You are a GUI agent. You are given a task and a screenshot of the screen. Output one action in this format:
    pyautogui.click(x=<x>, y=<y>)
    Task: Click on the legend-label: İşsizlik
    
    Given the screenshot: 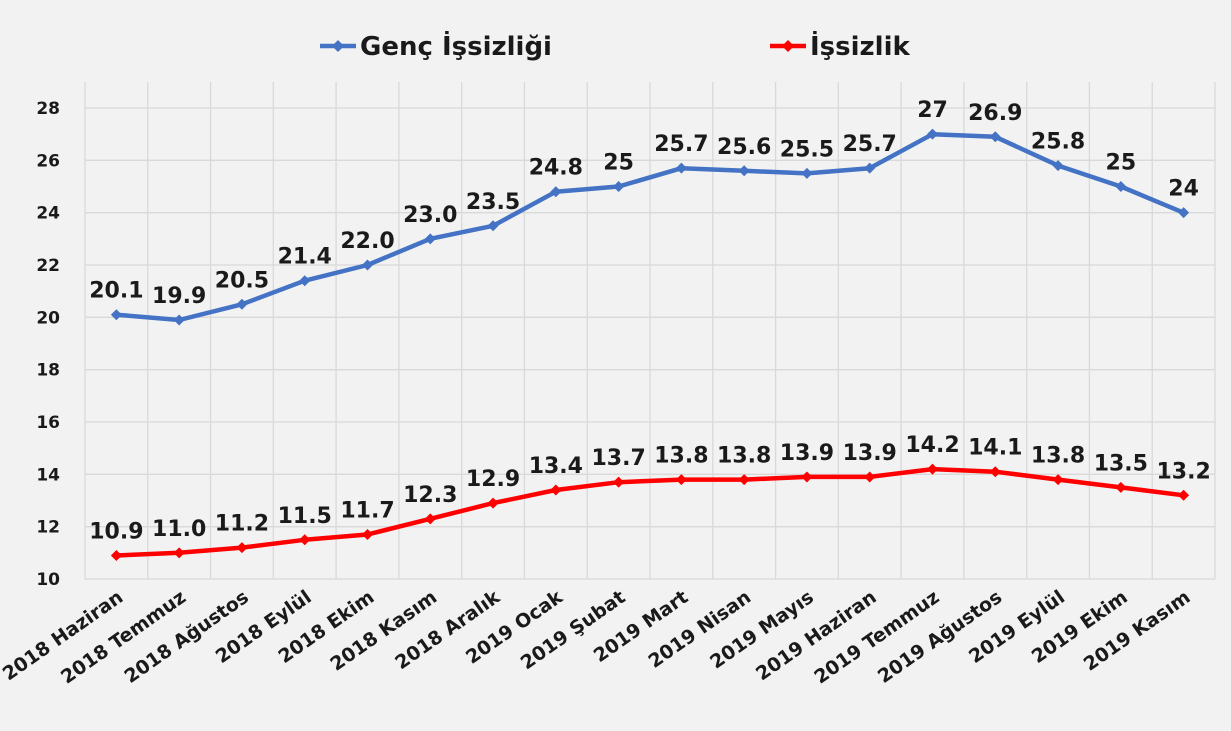 What is the action you would take?
    pyautogui.click(x=860, y=46)
    